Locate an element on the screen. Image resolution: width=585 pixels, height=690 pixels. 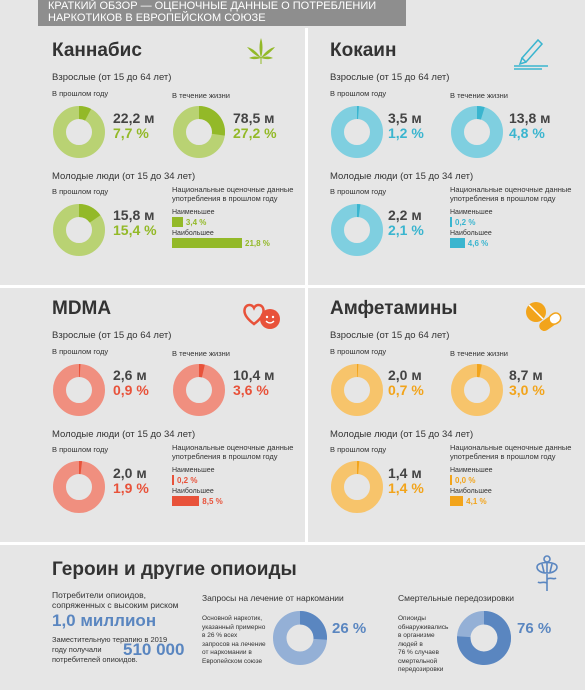
amphet-adult-year-count: 2,0 м is located at coordinates (405, 375).